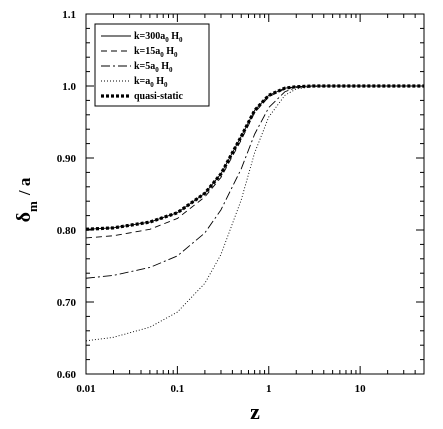 The width and height of the screenshot is (443, 429). I want to click on x-tick-label: 0.1, so click(178, 389).